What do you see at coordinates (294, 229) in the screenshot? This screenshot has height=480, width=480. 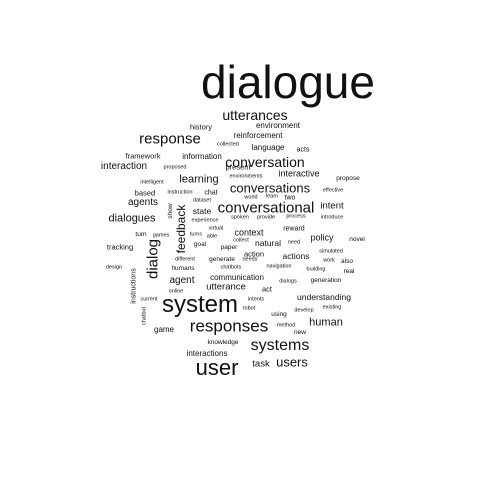 I see `word-reward: reward` at bounding box center [294, 229].